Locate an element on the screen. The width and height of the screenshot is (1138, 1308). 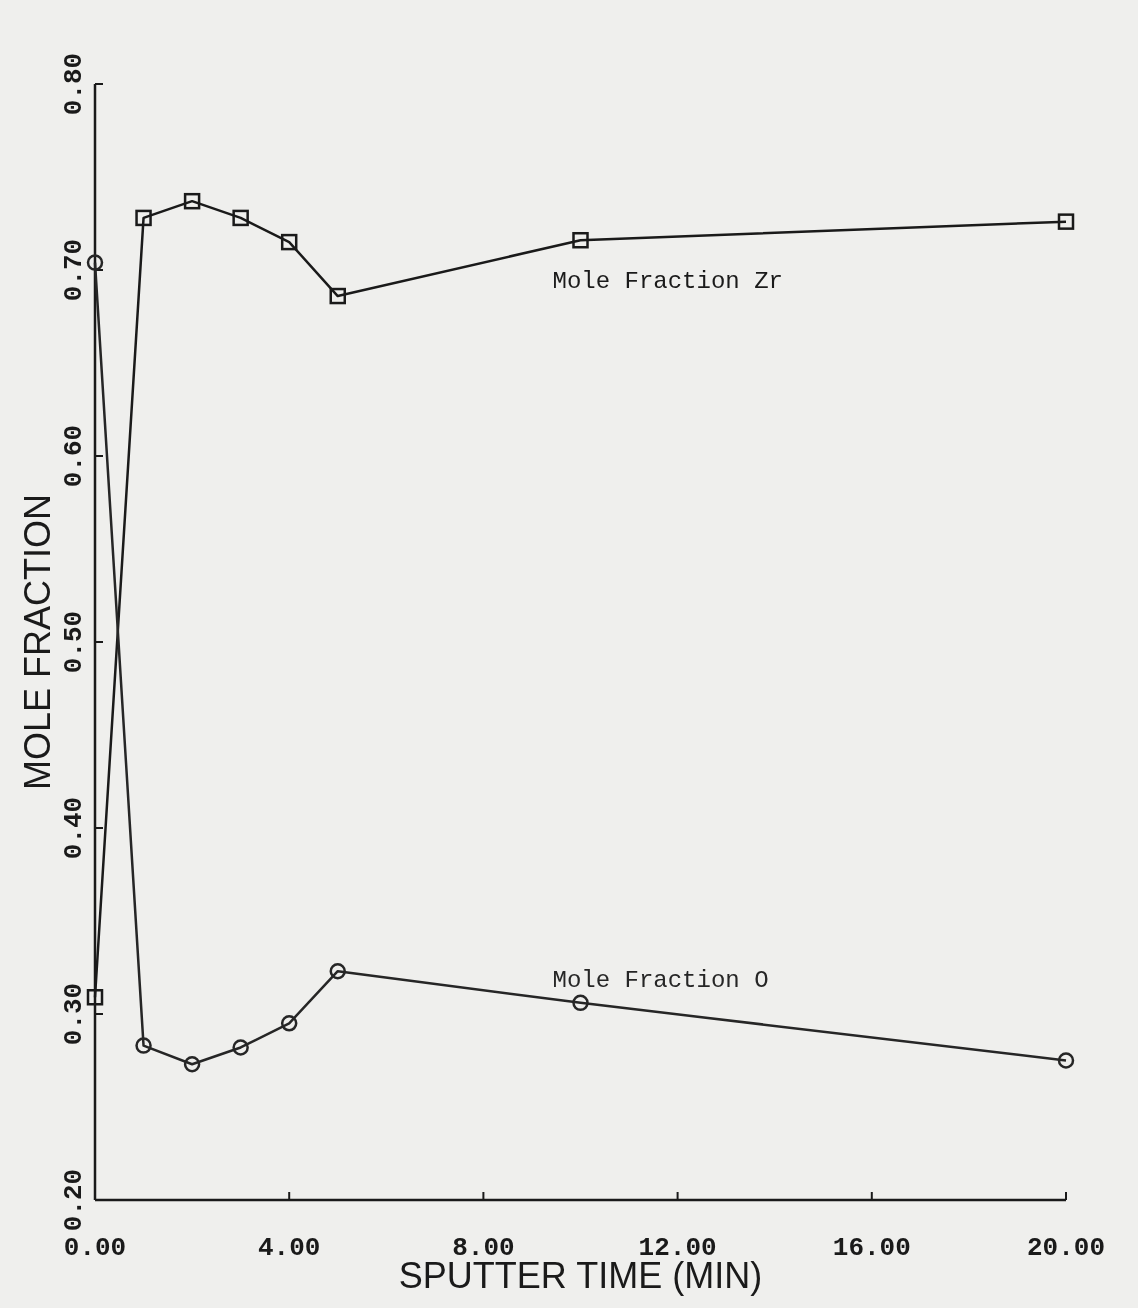
x-tick-label: 20.00 is located at coordinates (1066, 1248).